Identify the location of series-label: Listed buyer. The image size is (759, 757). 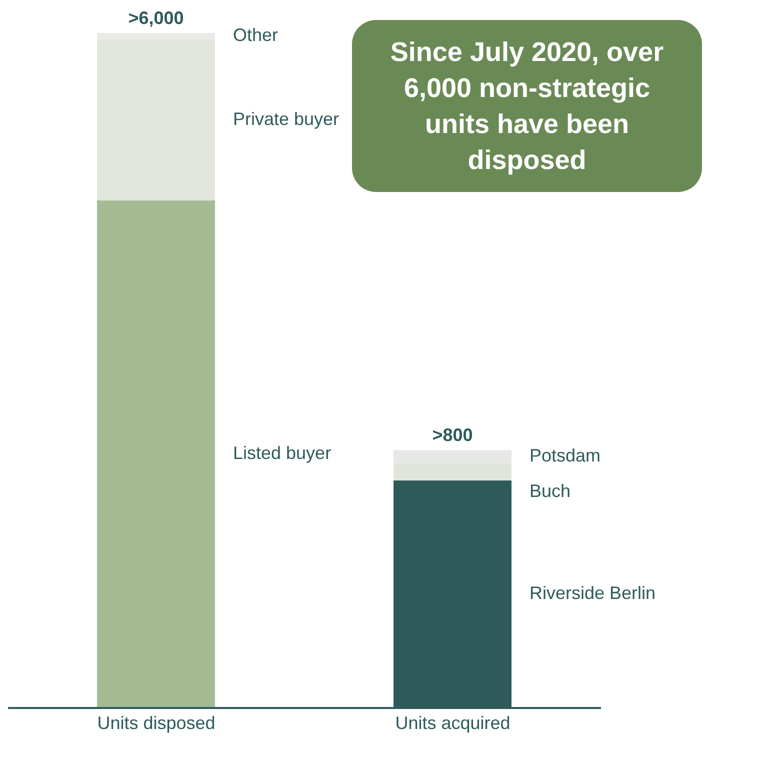
(282, 452).